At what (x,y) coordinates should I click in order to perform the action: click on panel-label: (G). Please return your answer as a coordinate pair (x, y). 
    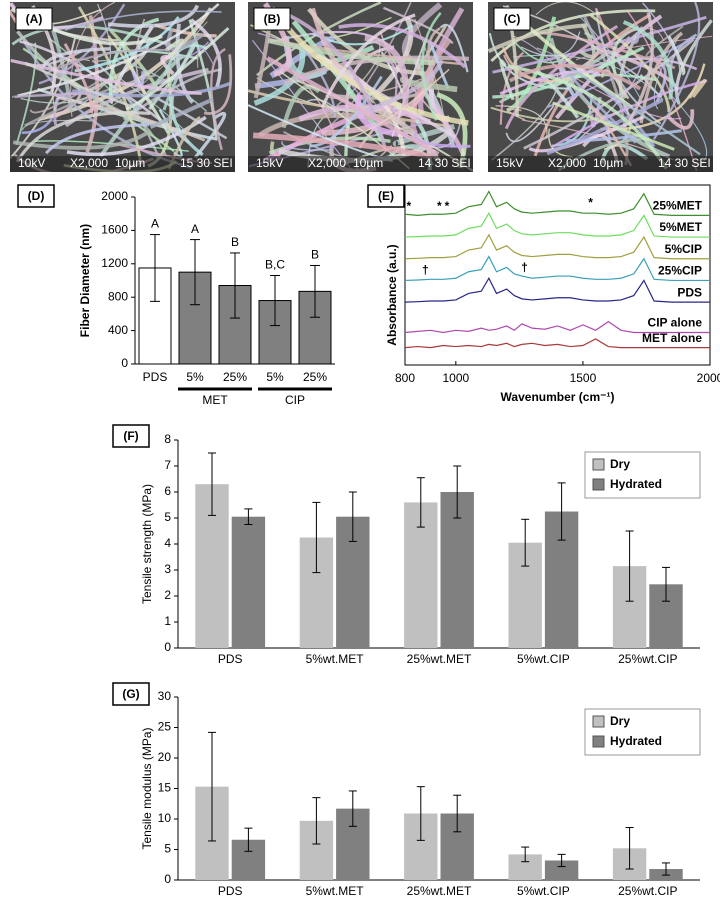
    Looking at the image, I should click on (130, 694).